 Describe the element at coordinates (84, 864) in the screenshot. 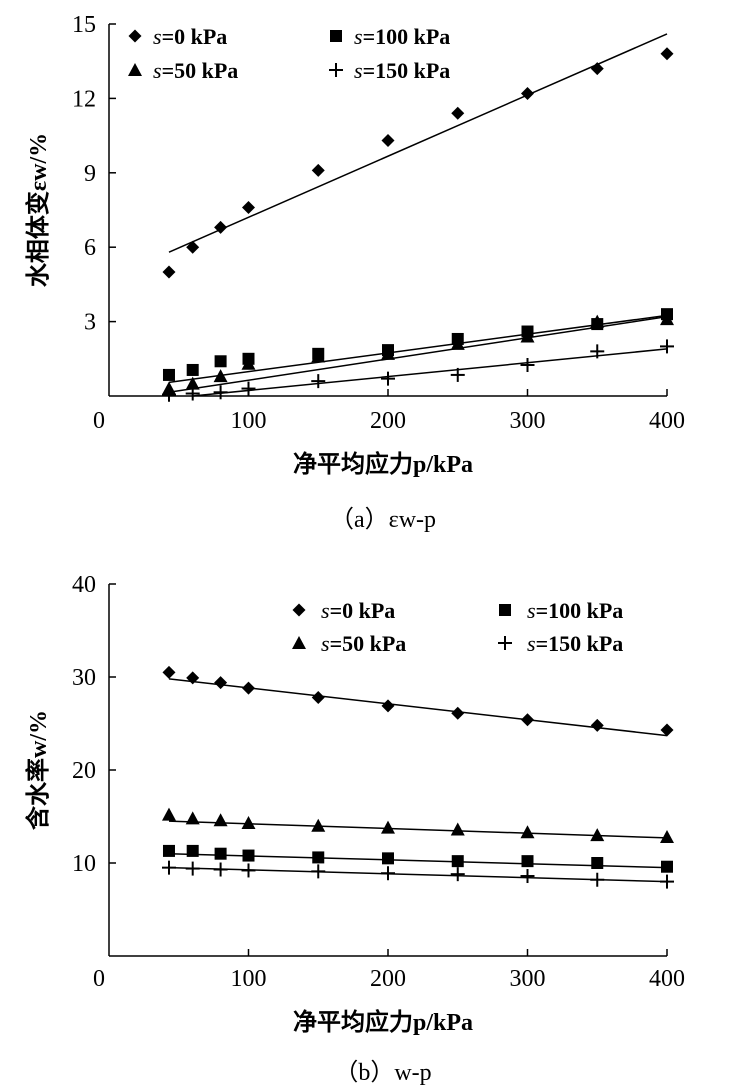

I see `y-tick-label: 10` at that location.